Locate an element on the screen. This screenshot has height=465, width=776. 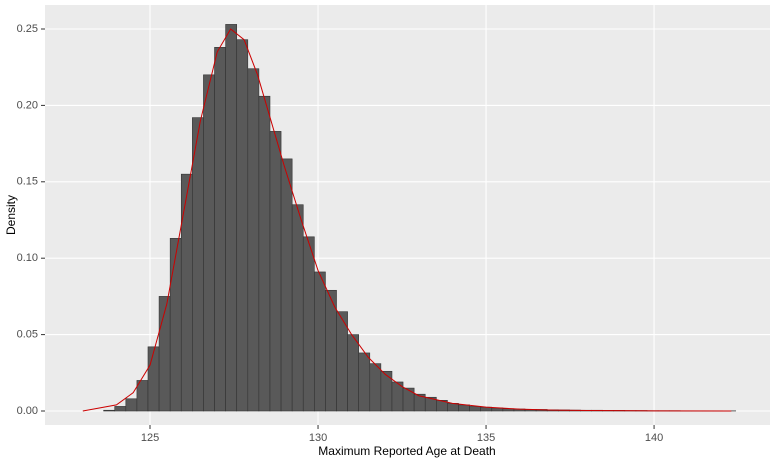
y-tick-label: 0.00 is located at coordinates (27, 411).